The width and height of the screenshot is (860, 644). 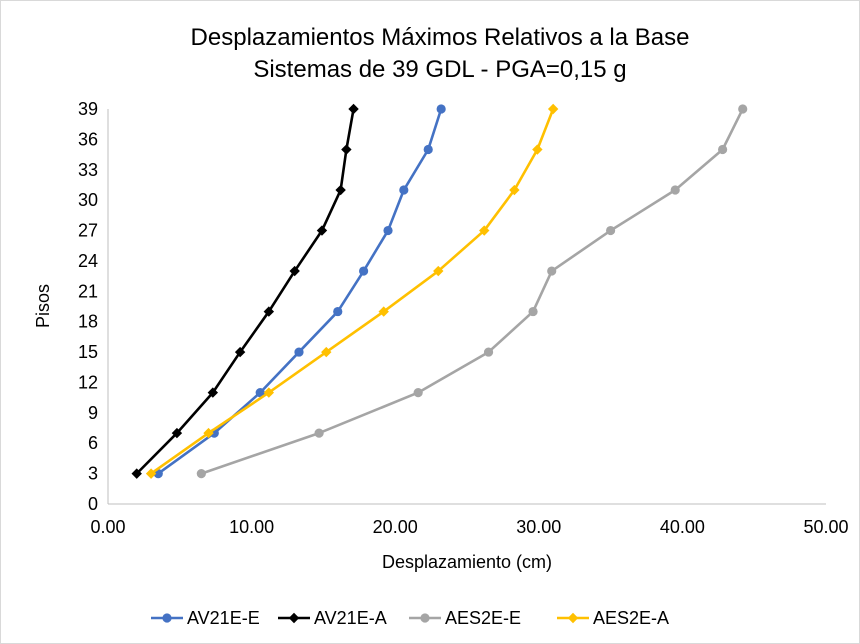 I want to click on legend-label: AES2E-E, so click(x=483, y=618).